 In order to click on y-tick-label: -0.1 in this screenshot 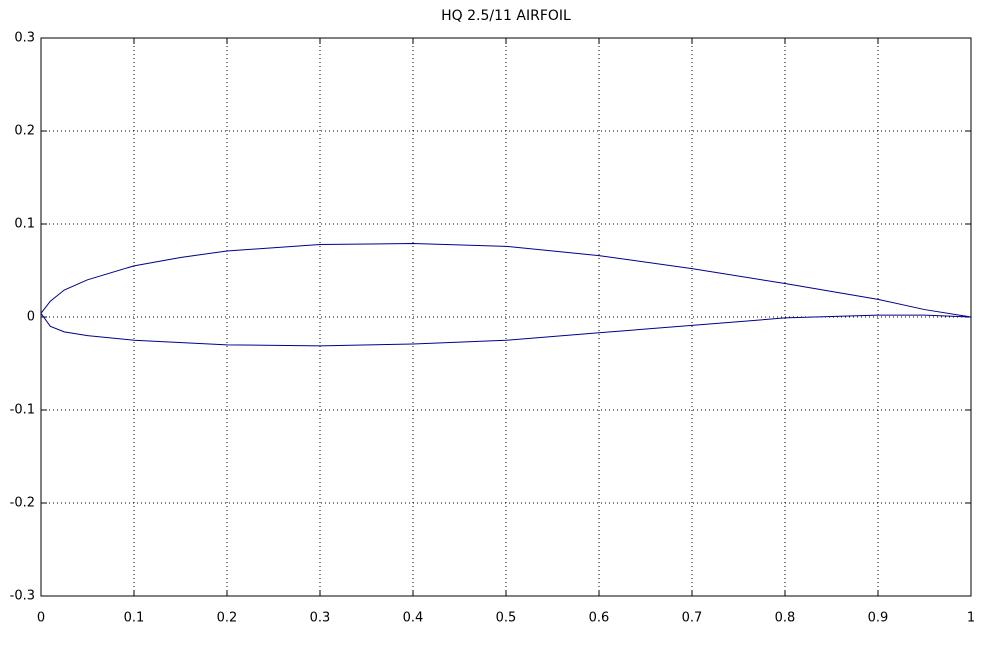, I will do `click(22, 410)`.